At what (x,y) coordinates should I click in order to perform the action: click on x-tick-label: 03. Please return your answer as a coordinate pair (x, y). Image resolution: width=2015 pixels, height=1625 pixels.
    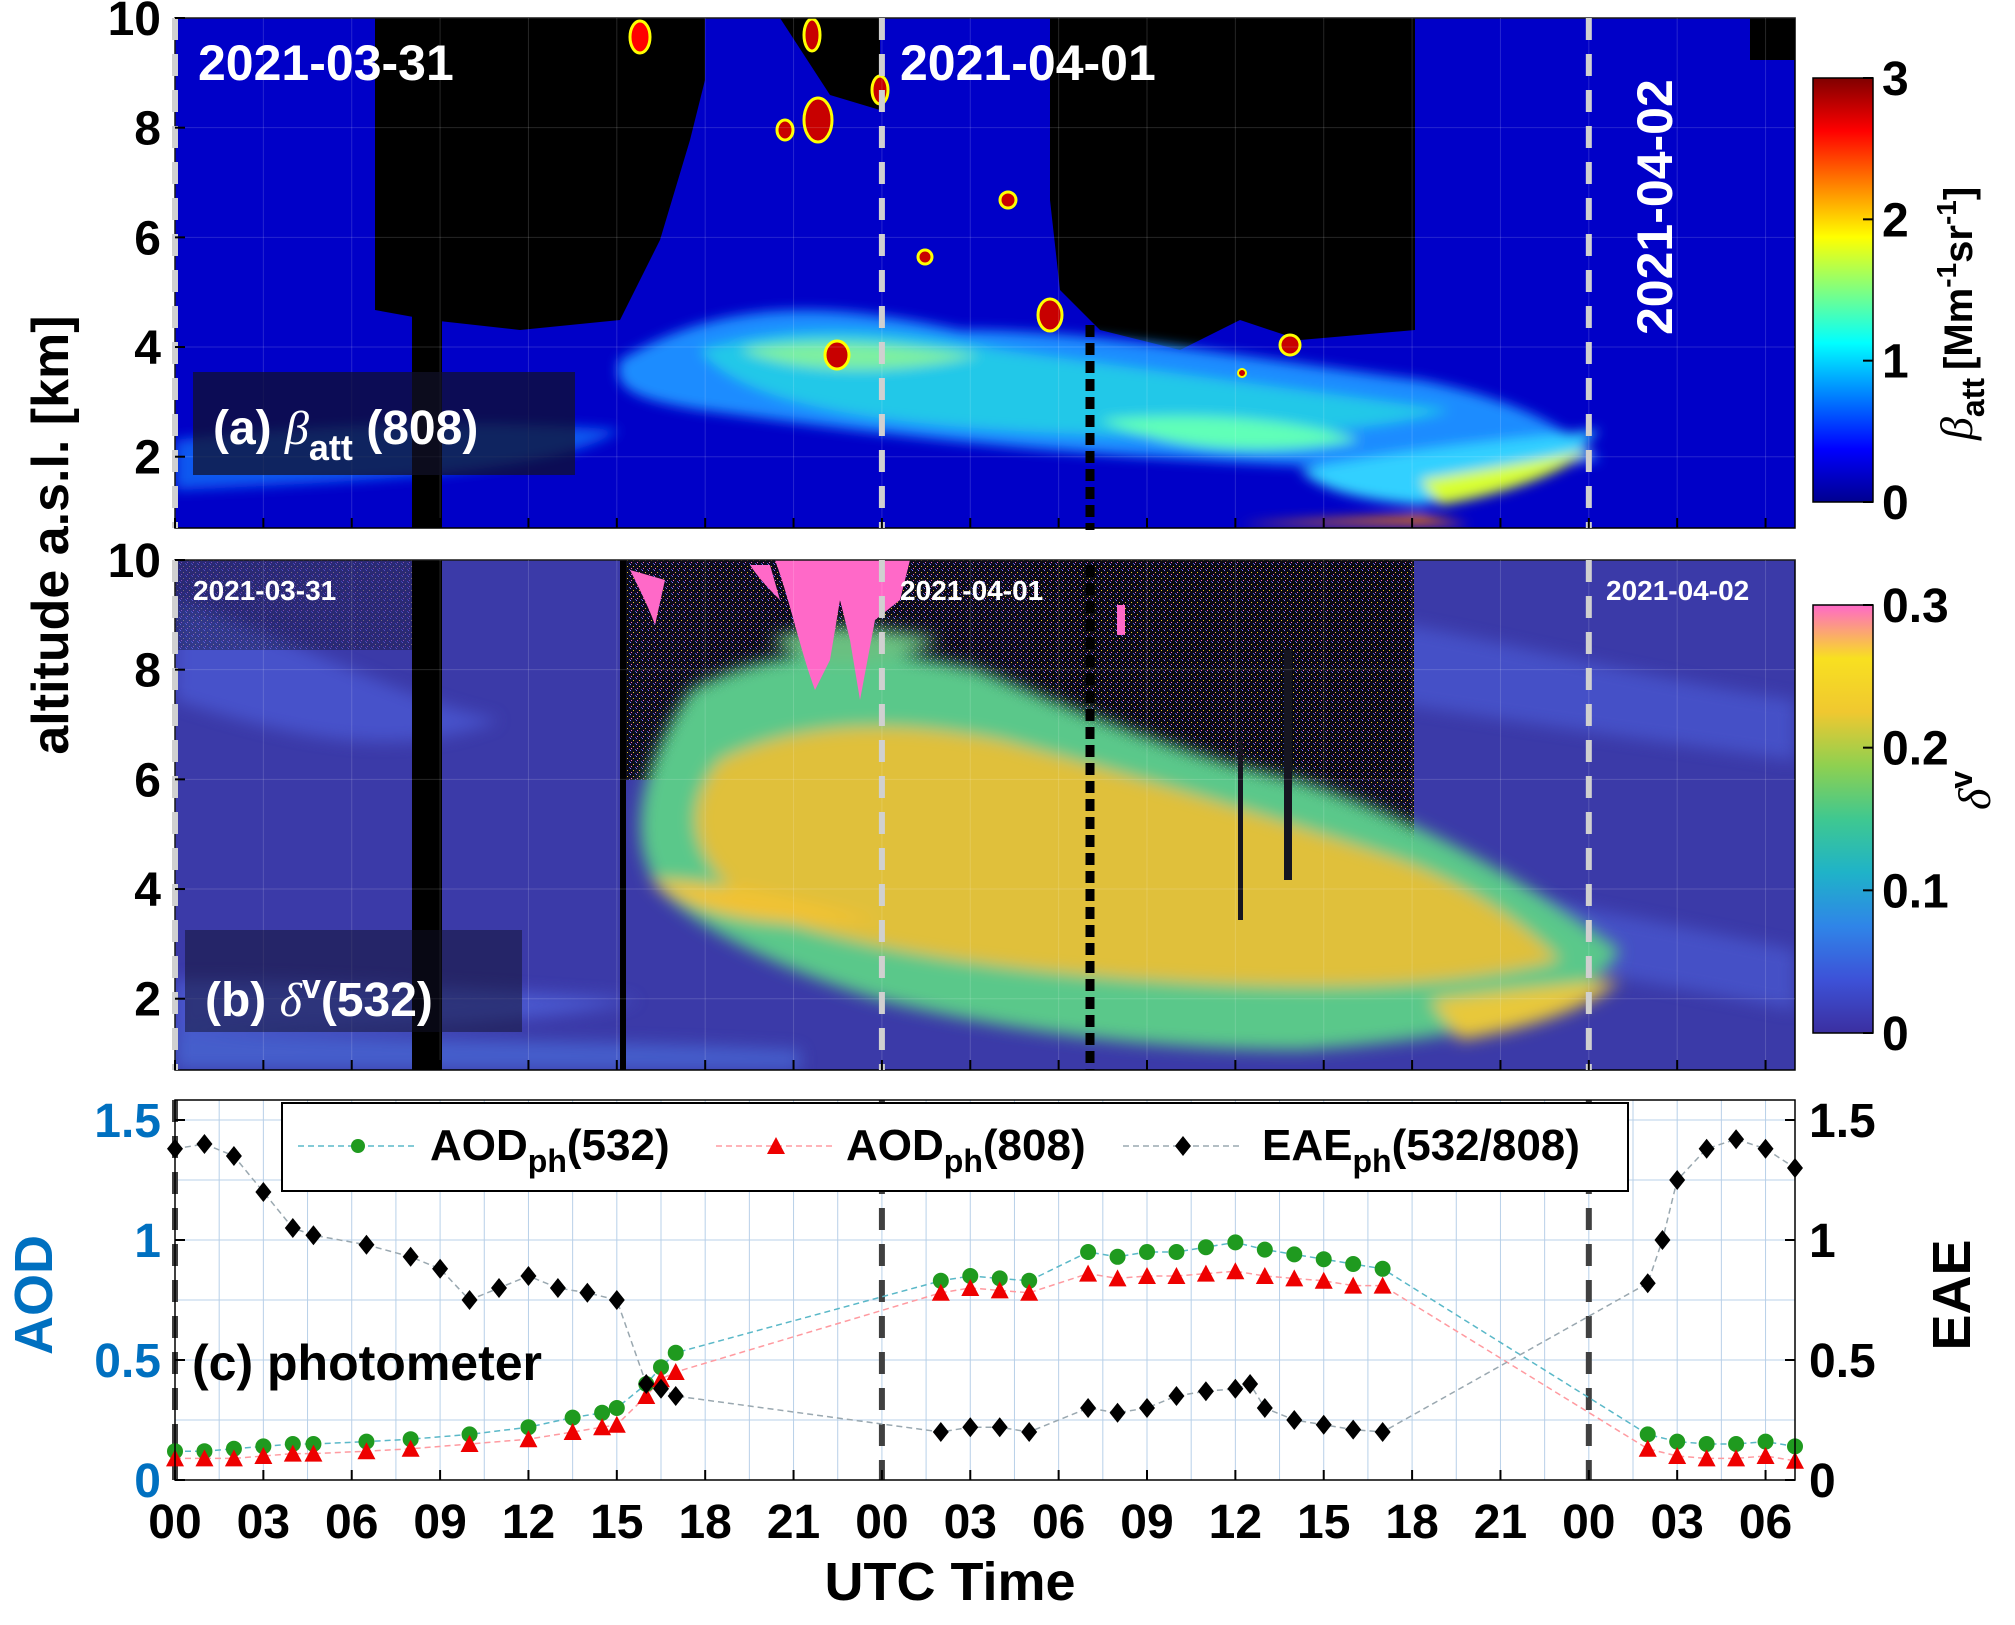
    Looking at the image, I should click on (263, 1522).